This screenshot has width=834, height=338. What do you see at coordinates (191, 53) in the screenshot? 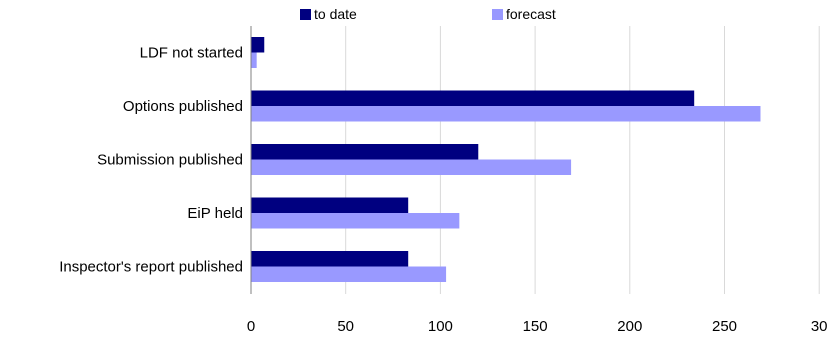
I see `category-label: LDF not started` at bounding box center [191, 53].